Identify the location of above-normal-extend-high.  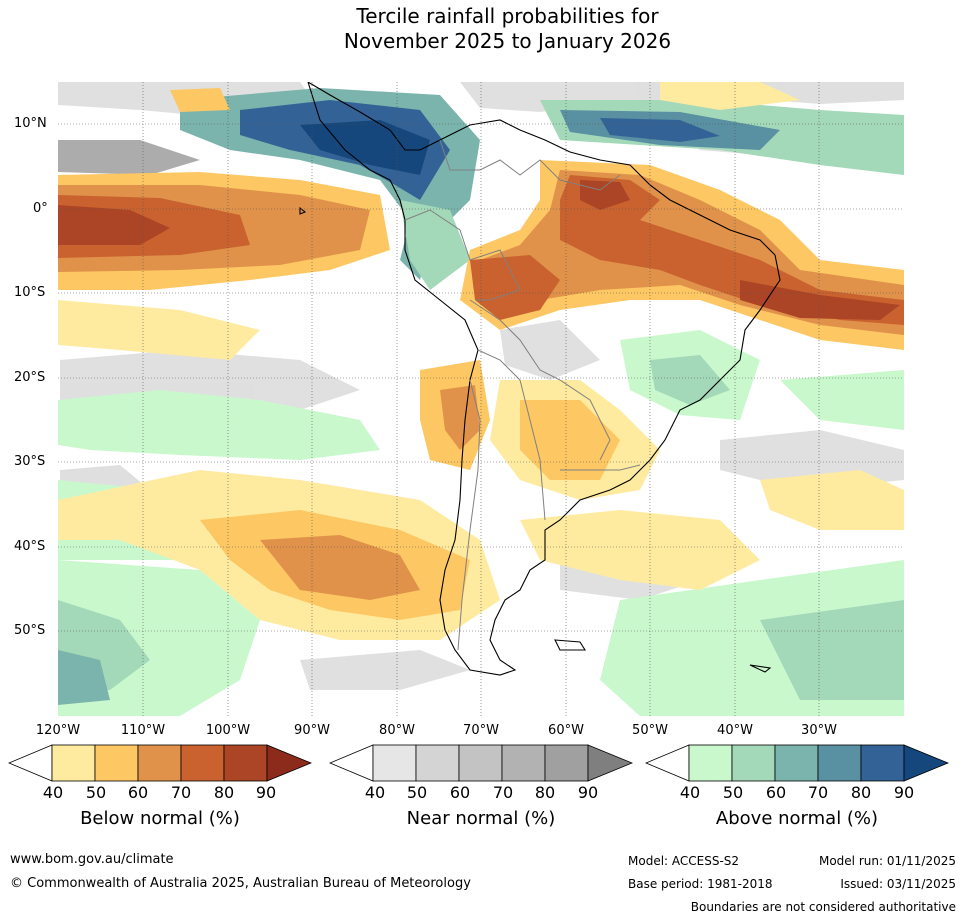
(926, 763).